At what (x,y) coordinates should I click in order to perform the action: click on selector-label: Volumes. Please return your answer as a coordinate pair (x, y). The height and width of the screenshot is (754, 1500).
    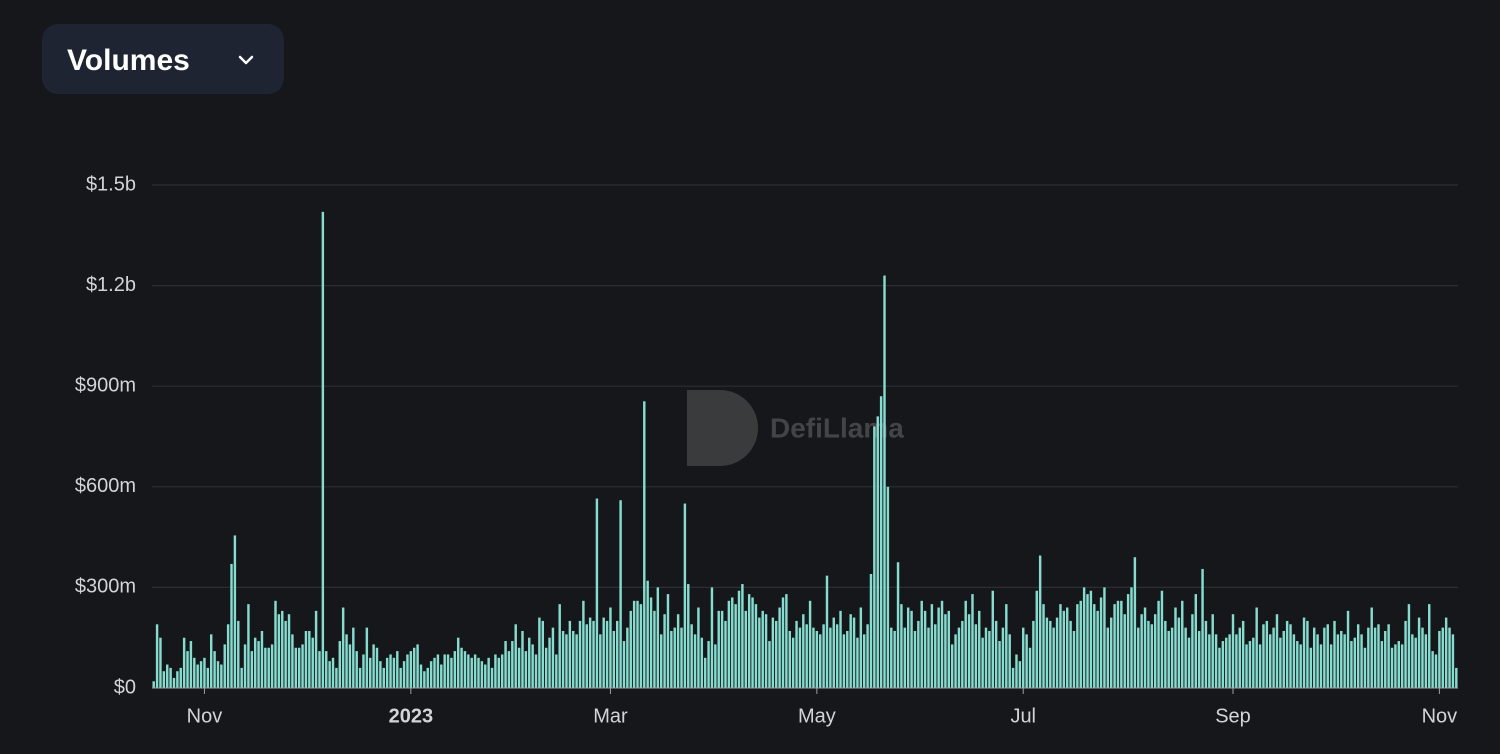
    Looking at the image, I should click on (128, 60).